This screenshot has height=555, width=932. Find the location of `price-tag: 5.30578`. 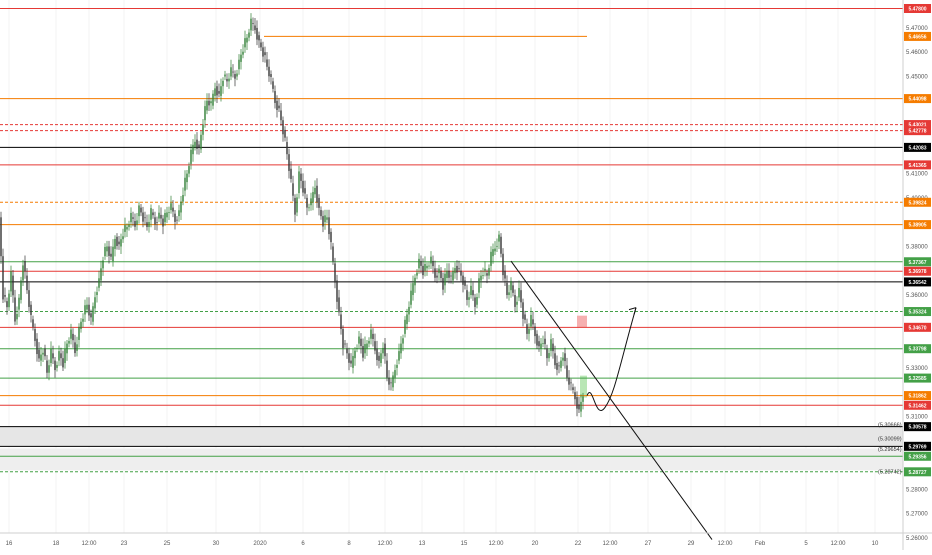

price-tag: 5.30578 is located at coordinates (917, 427).